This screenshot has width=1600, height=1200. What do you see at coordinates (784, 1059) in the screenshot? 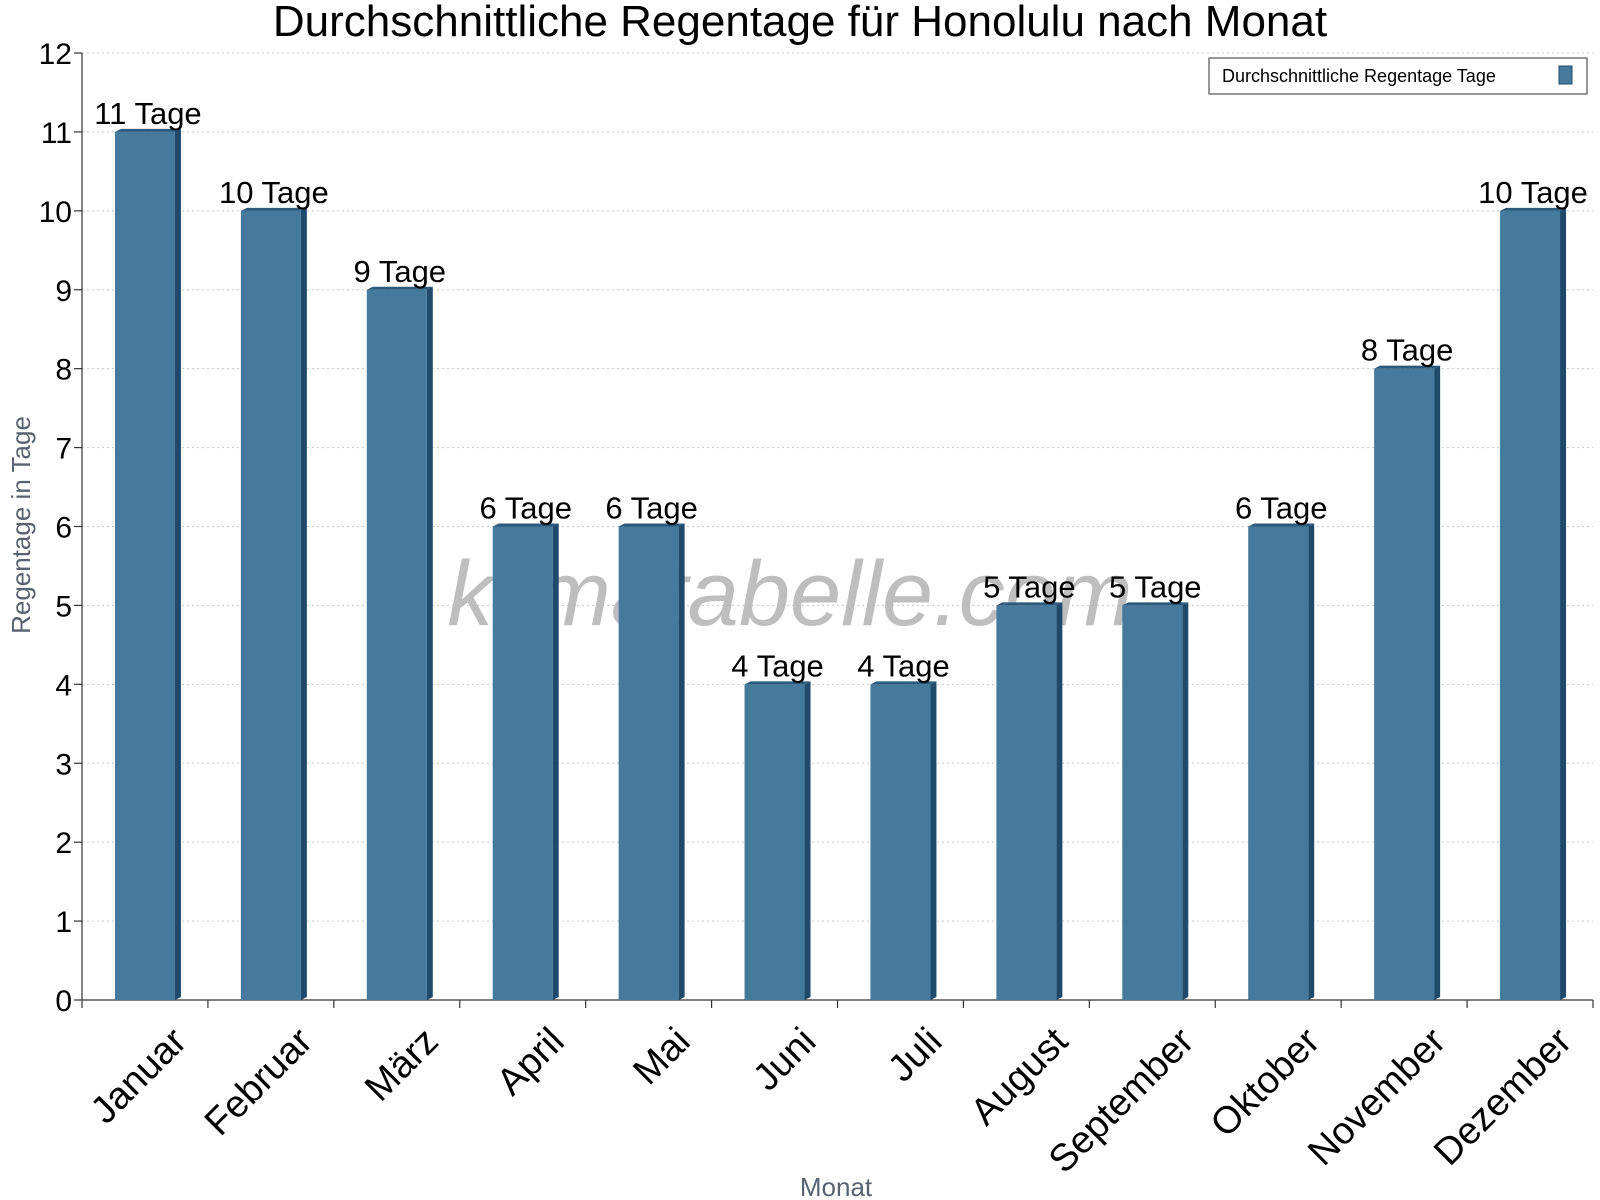
I see `x-tick-label: Juni` at bounding box center [784, 1059].